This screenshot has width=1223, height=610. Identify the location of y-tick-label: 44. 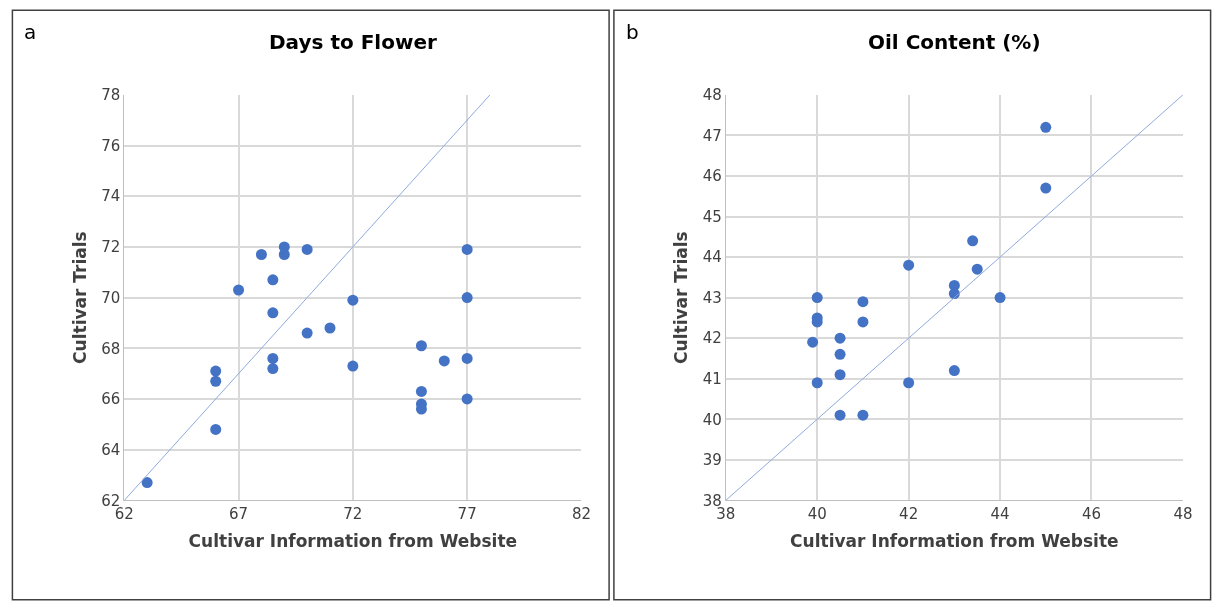
(712, 257).